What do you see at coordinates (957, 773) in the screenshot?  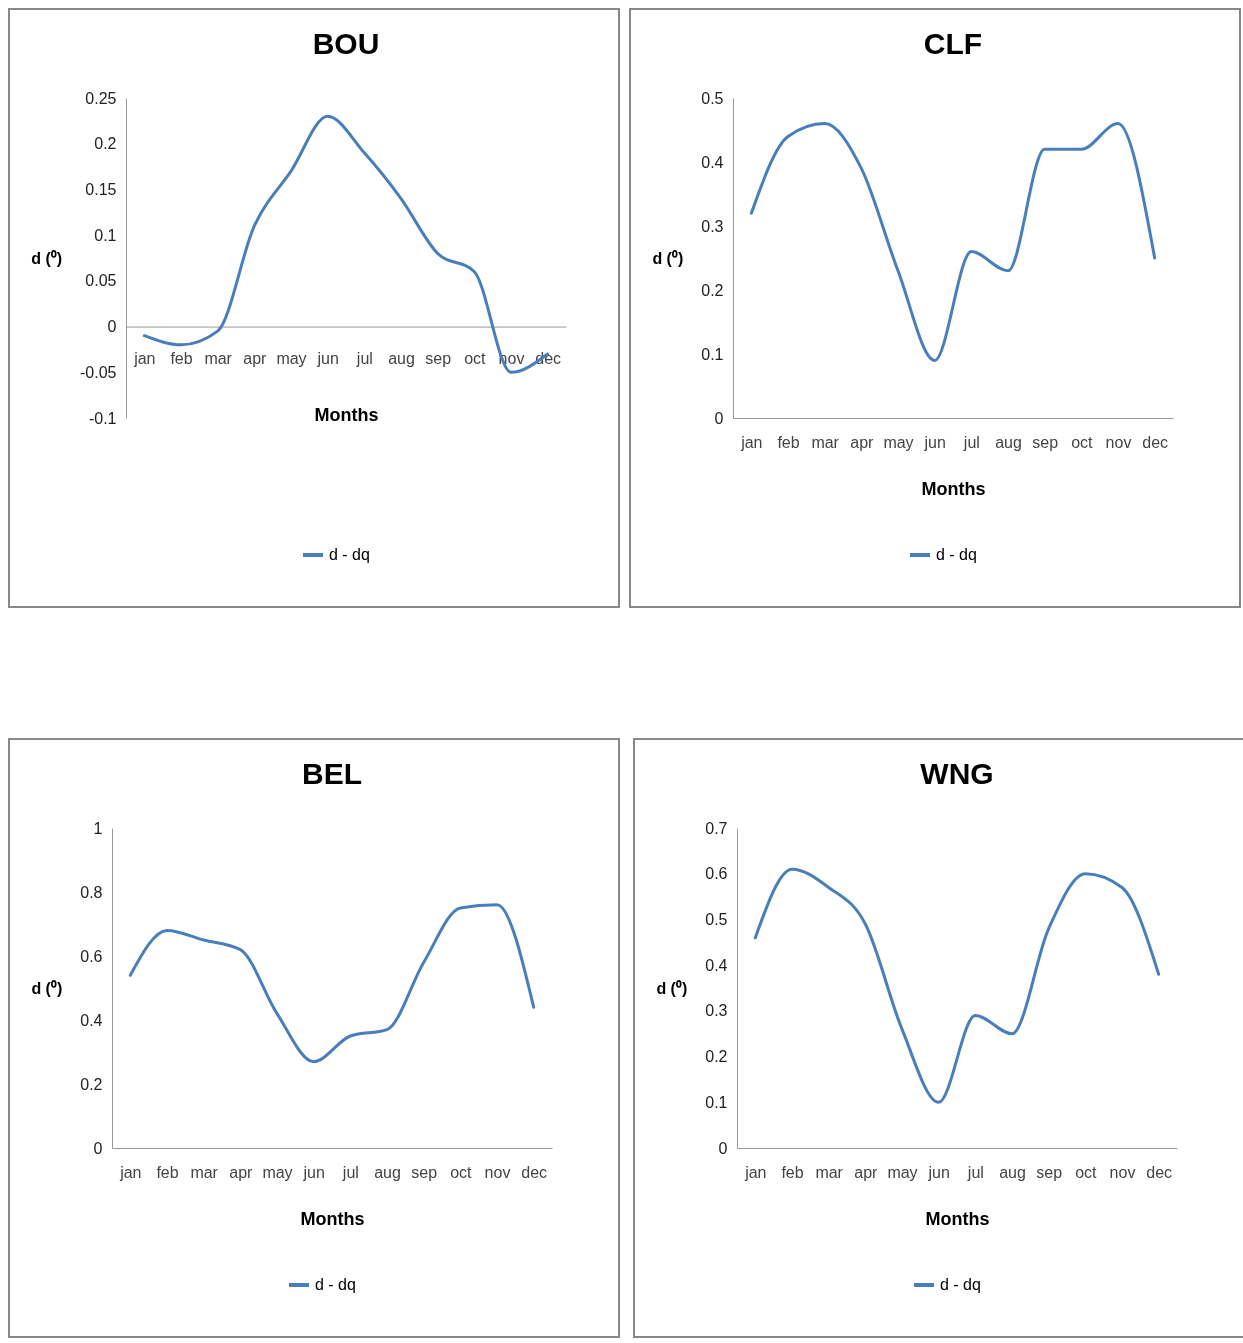 I see `chart-title: WNG` at bounding box center [957, 773].